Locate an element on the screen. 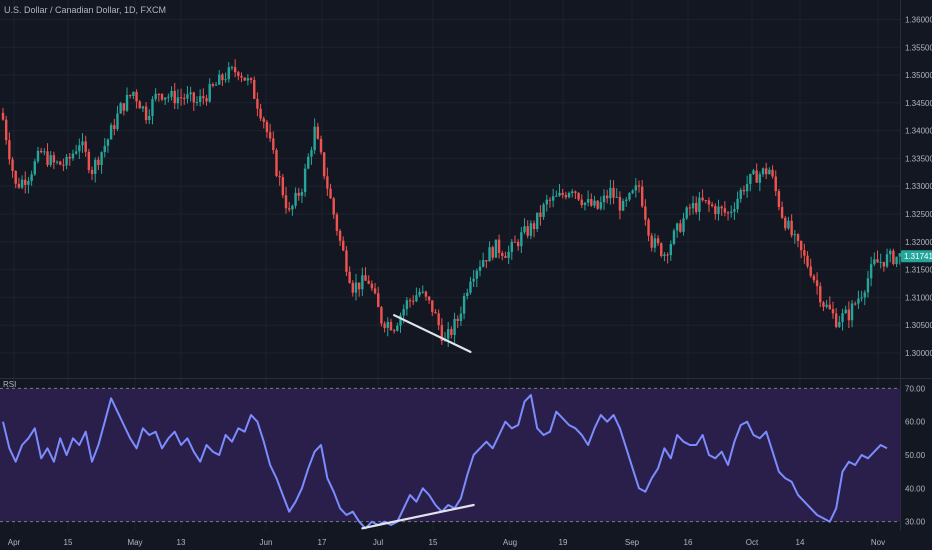  price-tick-label: 1.36000 is located at coordinates (918, 19).